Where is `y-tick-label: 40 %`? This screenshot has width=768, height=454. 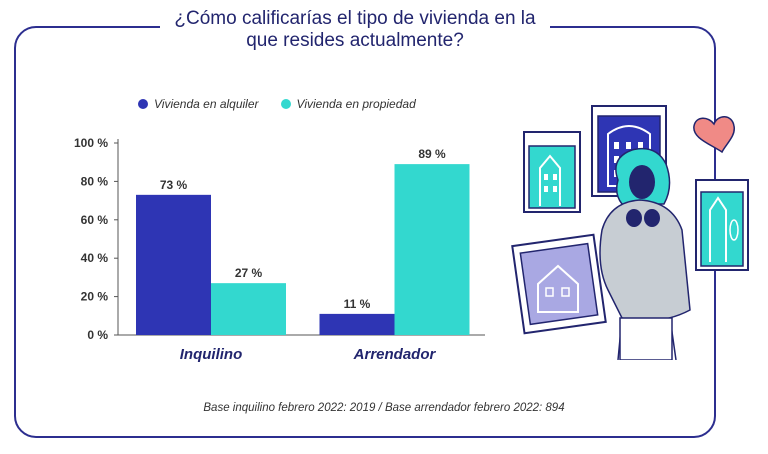
y-tick-label: 40 % is located at coordinates (95, 258).